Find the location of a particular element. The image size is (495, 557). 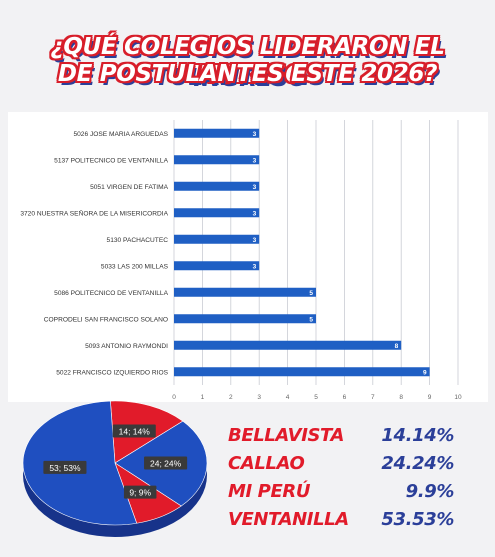

pie-slice-label: 9; 9% is located at coordinates (140, 493).